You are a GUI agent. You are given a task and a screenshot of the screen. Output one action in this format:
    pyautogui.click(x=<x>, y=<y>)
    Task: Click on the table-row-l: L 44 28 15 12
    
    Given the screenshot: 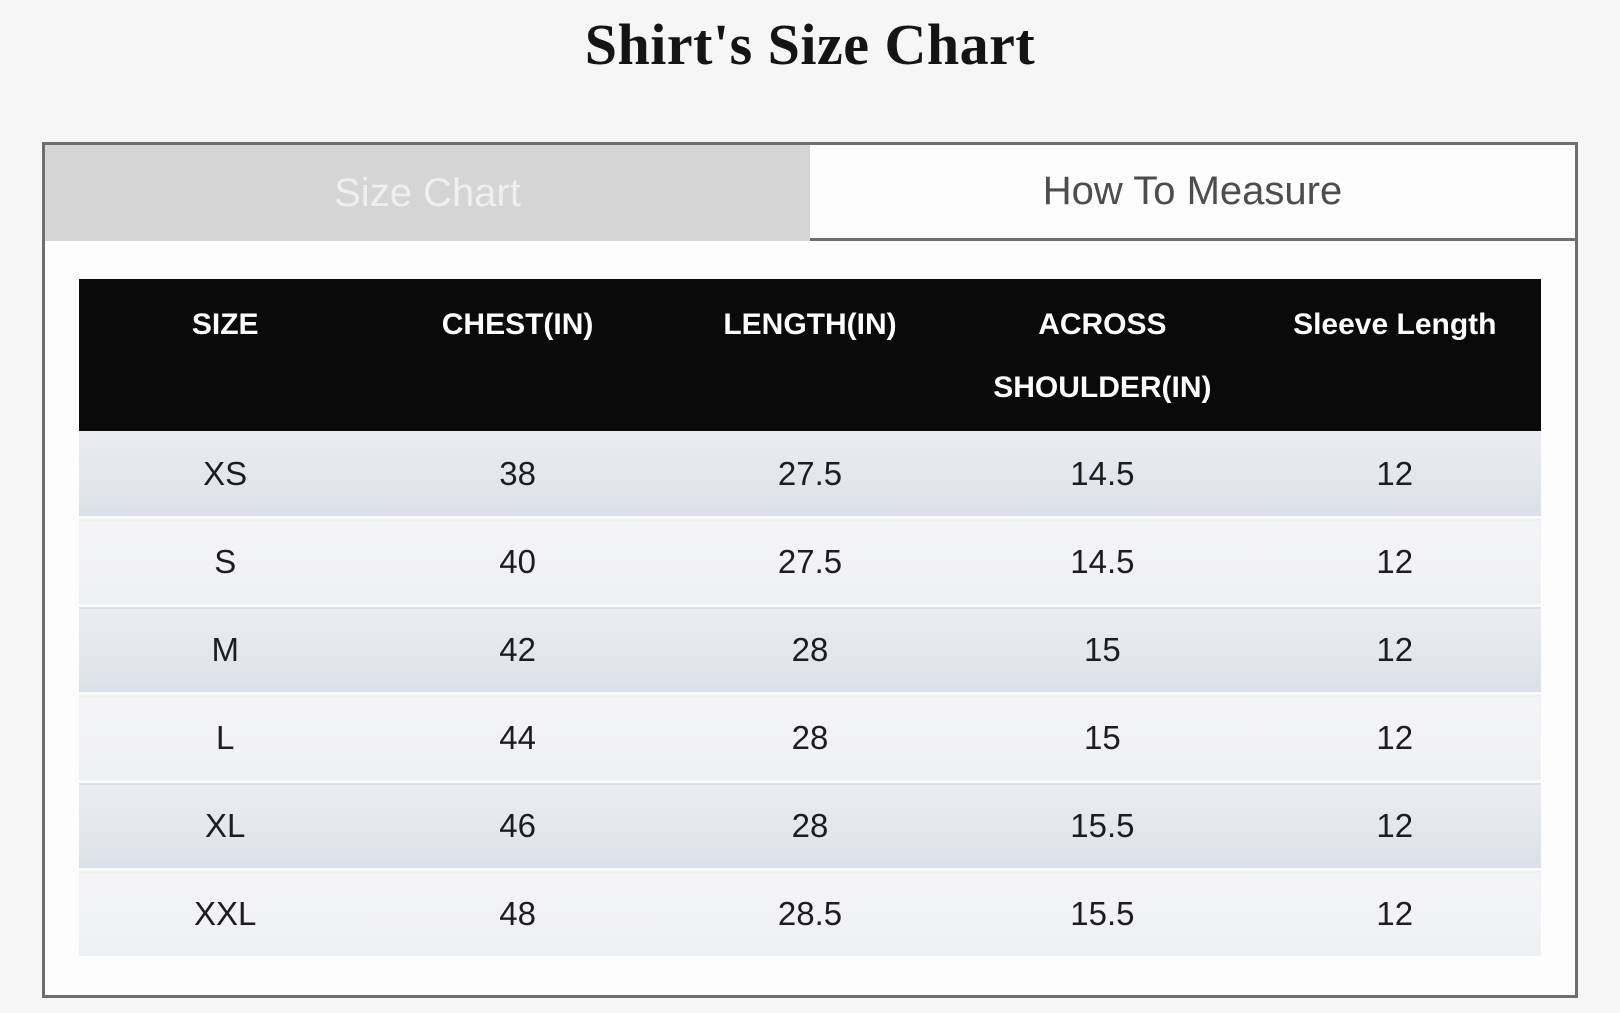 What is the action you would take?
    pyautogui.click(x=810, y=737)
    